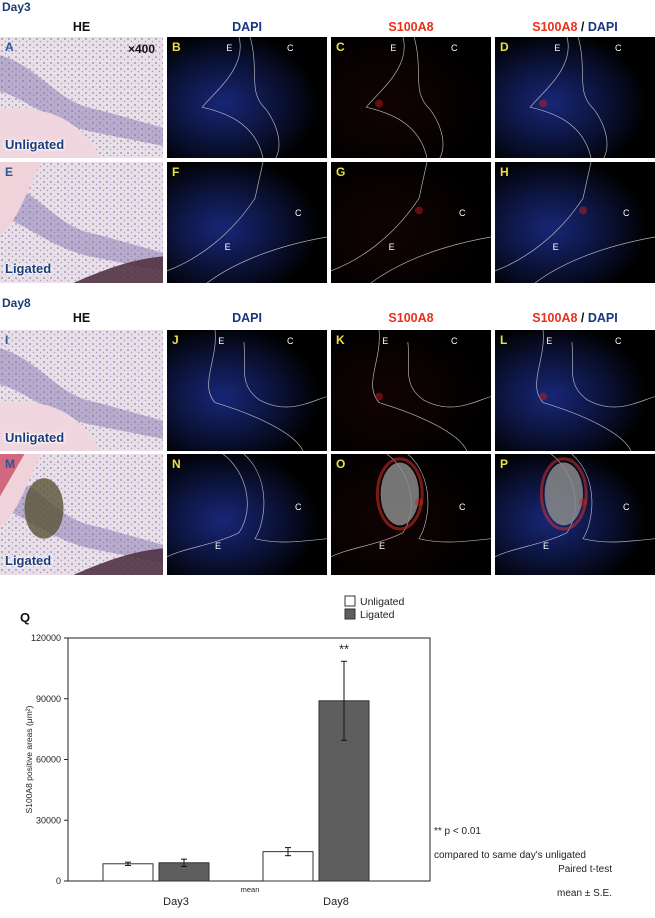 The height and width of the screenshot is (918, 655). Describe the element at coordinates (7, 340) in the screenshot. I see `panel-letter: I` at that location.